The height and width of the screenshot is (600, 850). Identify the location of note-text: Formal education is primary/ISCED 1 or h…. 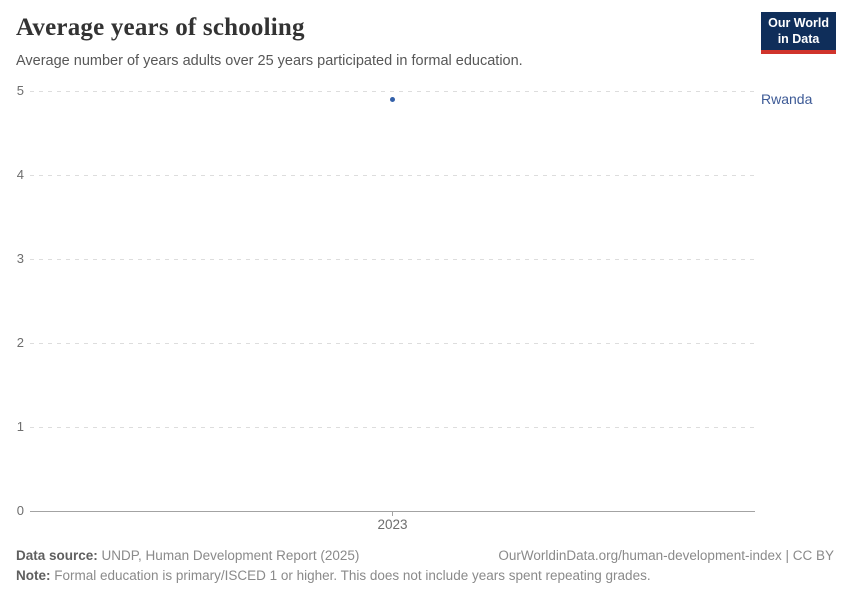
(352, 575).